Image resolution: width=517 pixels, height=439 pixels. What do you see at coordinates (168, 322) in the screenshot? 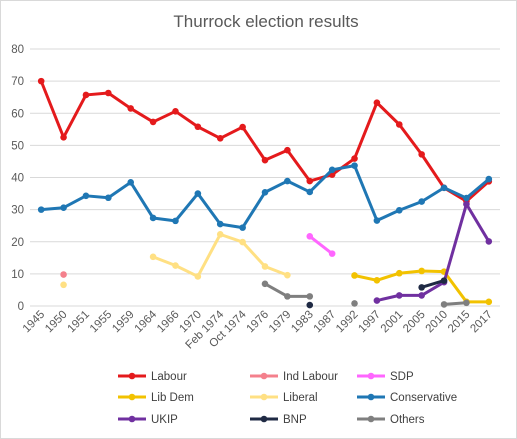
I see `x-tick-label: 1966` at bounding box center [168, 322].